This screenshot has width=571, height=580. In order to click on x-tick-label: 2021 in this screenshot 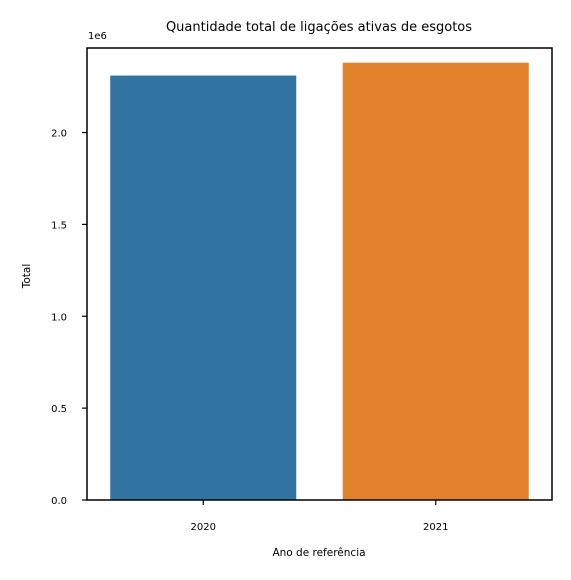, I will do `click(435, 527)`.